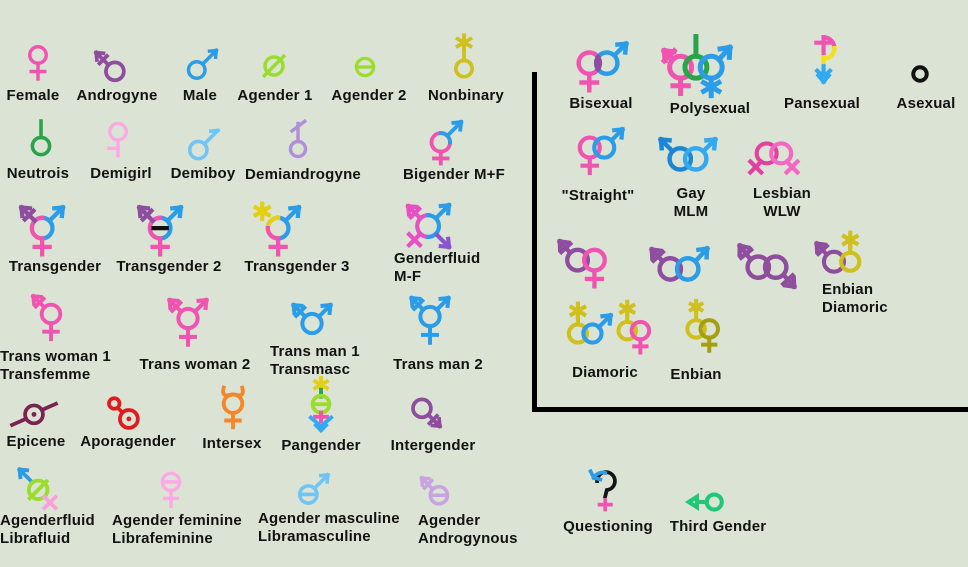 The image size is (968, 567). What do you see at coordinates (697, 66) in the screenshot?
I see `polysexual-symbol` at bounding box center [697, 66].